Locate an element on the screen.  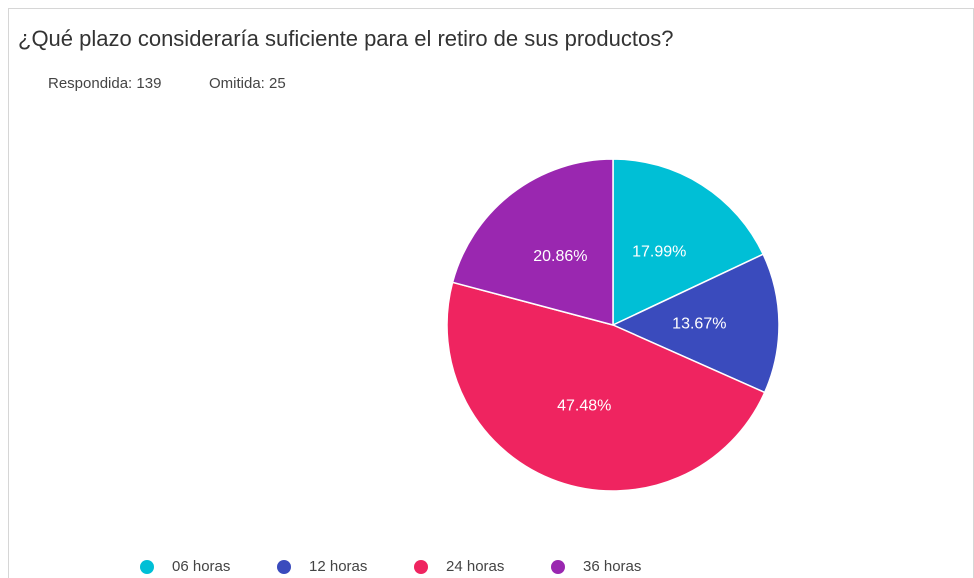
skipped-count: Omitida: 25 is located at coordinates (247, 83).